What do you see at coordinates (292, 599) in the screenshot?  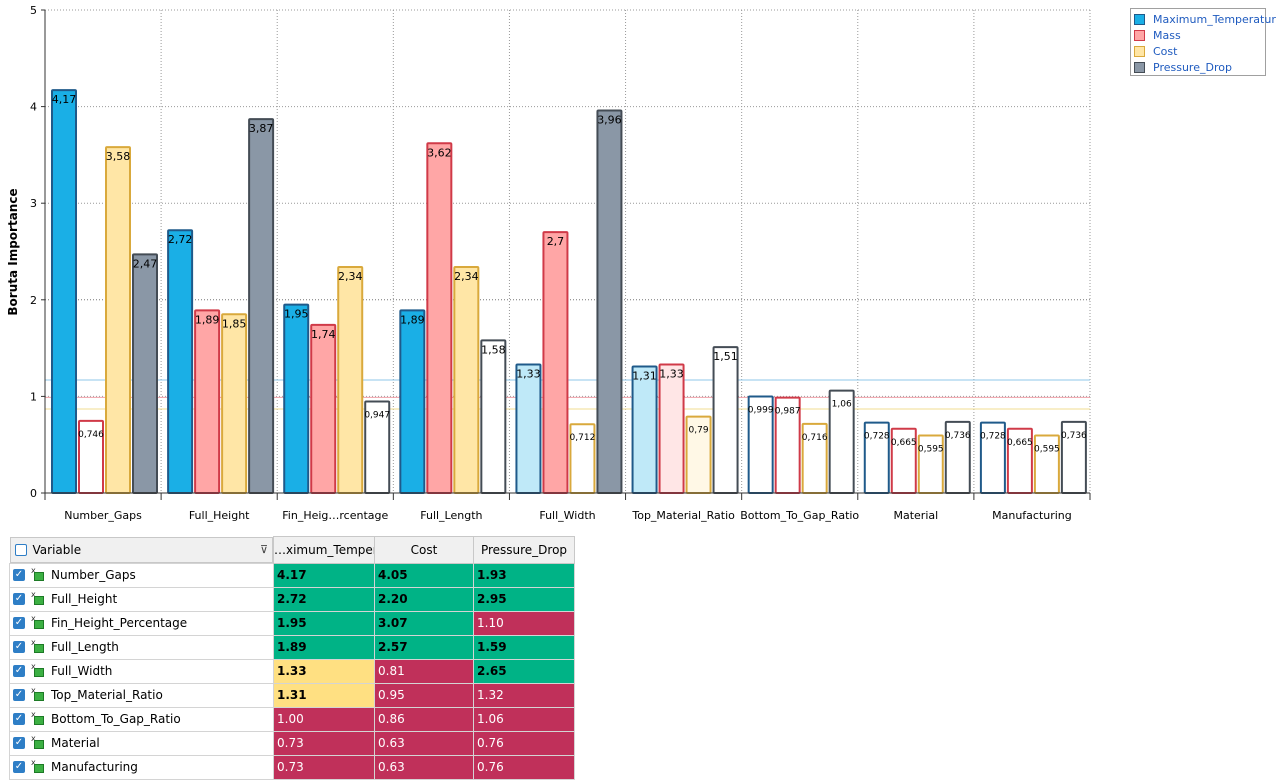 I see `table-row: ✓ x Full_Height 2.72 2.20 2.95` at bounding box center [292, 599].